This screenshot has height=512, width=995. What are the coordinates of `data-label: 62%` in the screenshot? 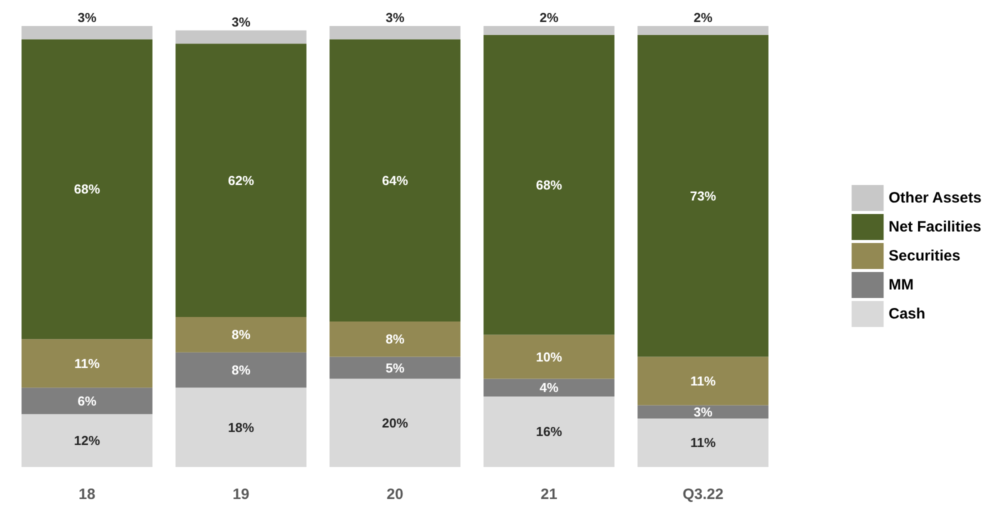 It's located at (241, 180).